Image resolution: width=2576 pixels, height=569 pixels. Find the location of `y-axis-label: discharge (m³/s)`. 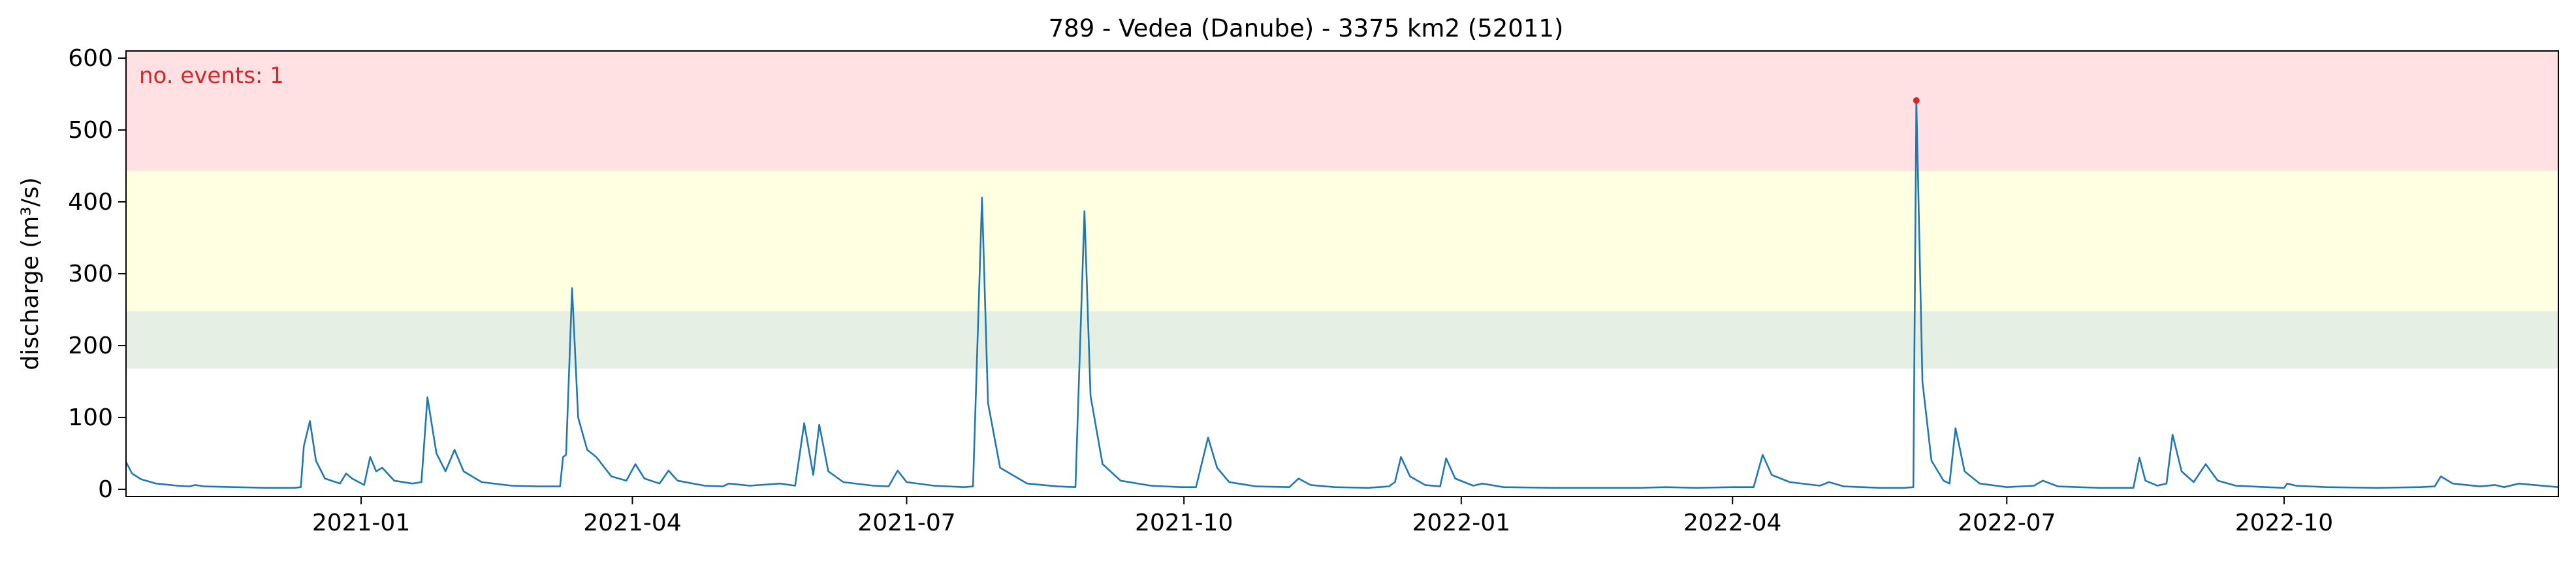

y-axis-label: discharge (m³/s) is located at coordinates (31, 273).